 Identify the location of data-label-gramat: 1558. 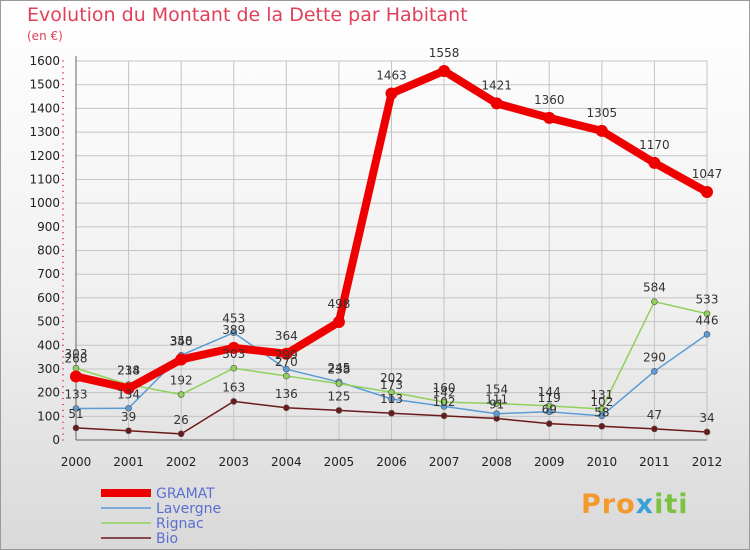
(444, 53).